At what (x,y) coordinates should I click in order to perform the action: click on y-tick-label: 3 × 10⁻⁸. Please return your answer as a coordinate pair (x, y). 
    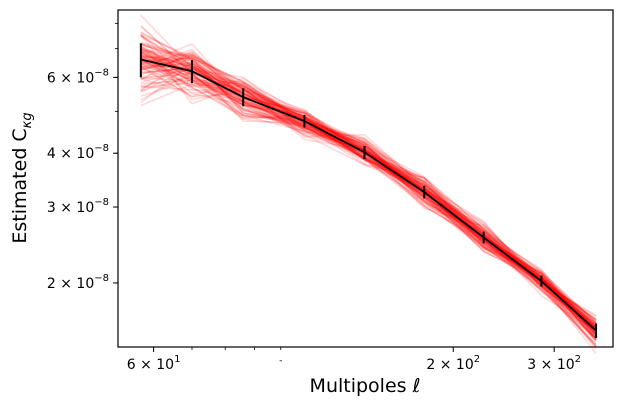
    Looking at the image, I should click on (78, 206).